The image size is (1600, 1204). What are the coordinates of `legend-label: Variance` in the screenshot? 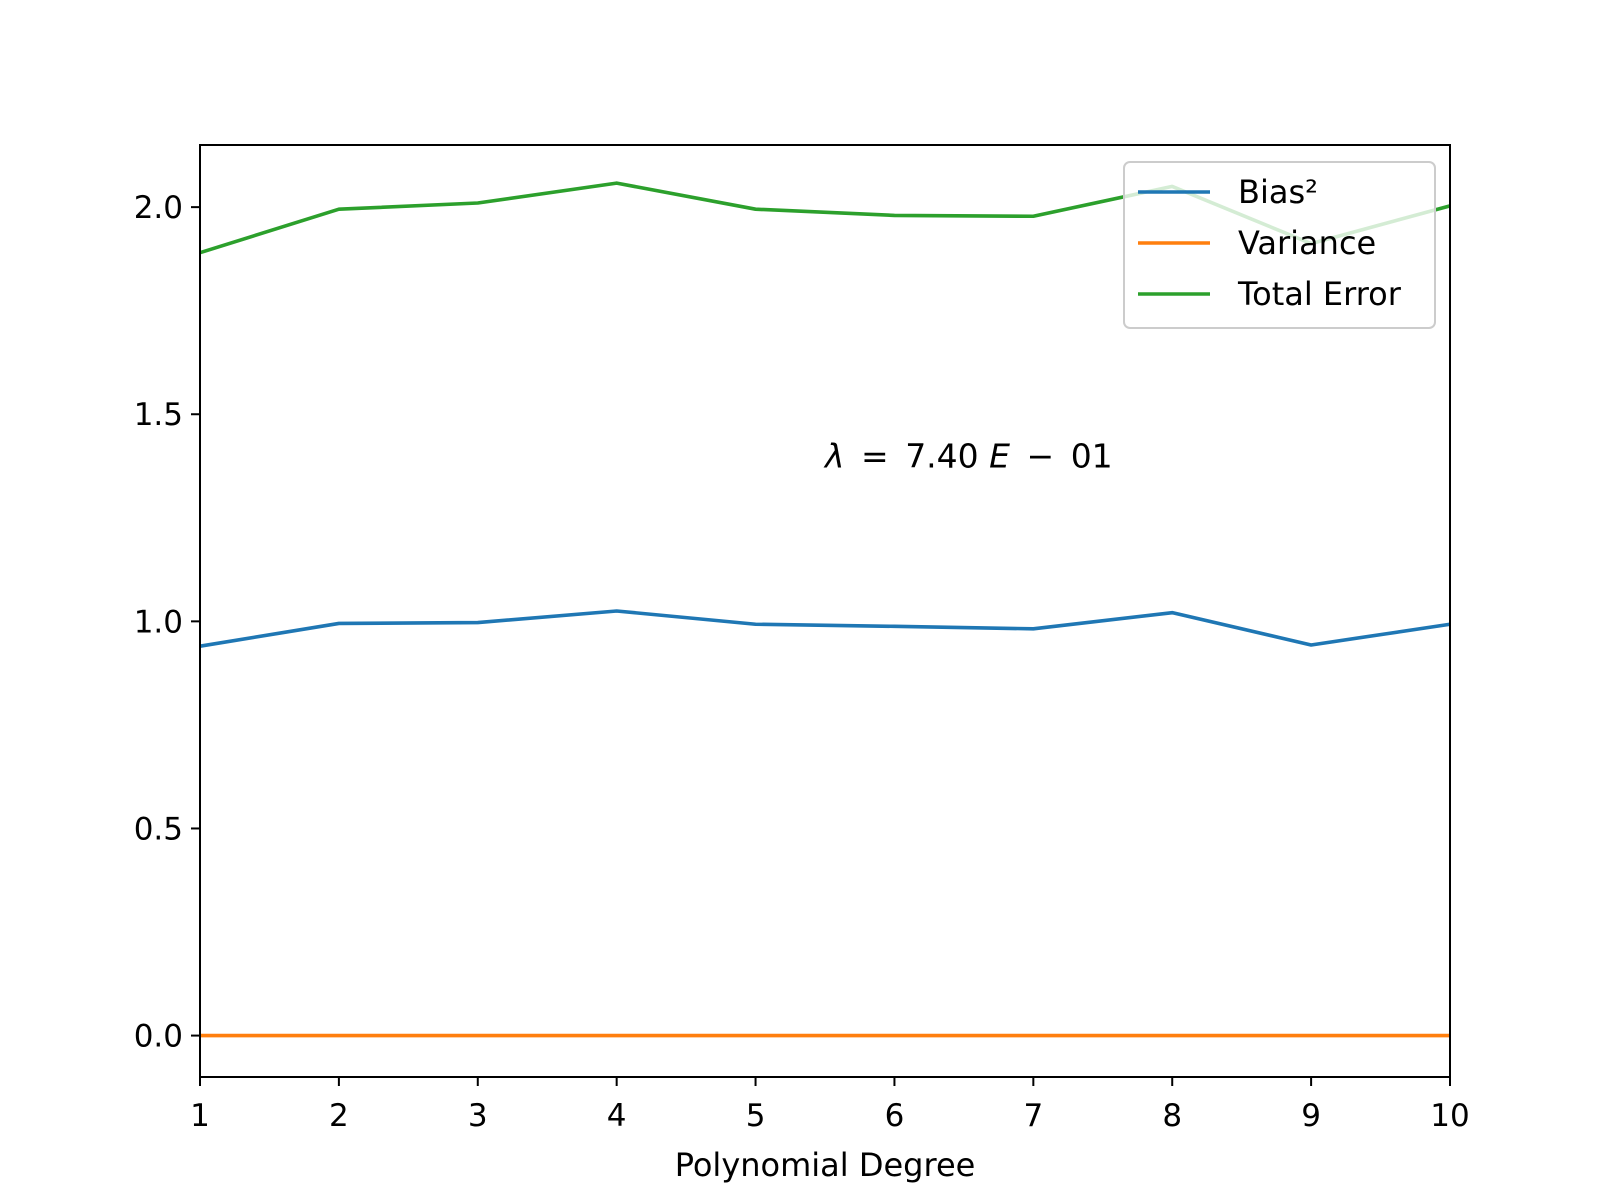 It's located at (1307, 243).